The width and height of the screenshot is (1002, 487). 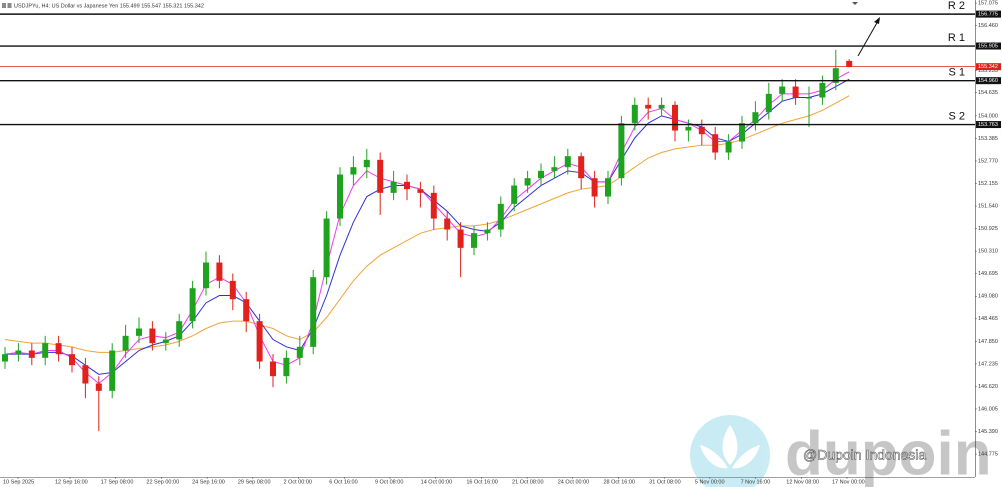 I want to click on y-tick-label: 149.695, so click(x=988, y=274).